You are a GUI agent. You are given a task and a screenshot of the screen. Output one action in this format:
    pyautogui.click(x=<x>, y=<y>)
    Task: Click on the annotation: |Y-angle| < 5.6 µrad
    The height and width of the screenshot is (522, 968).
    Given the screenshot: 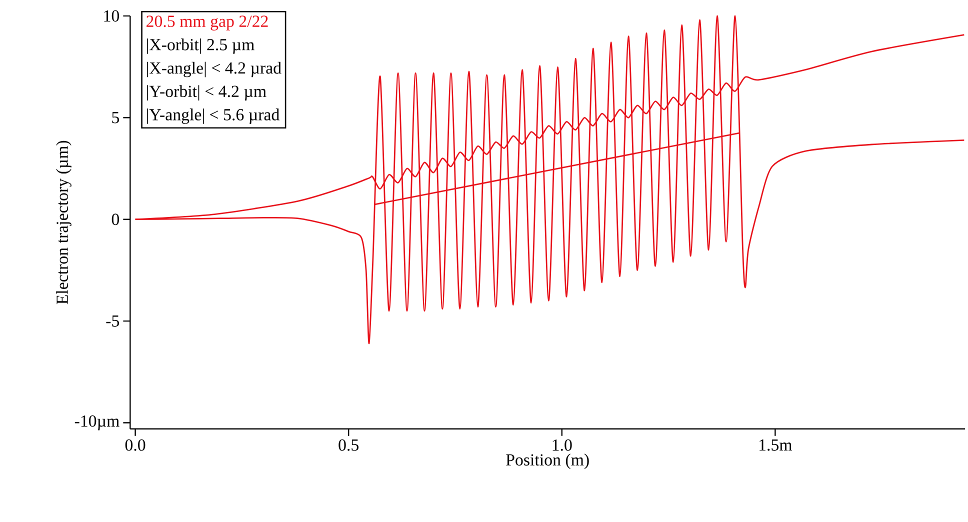 What is the action you would take?
    pyautogui.click(x=213, y=116)
    